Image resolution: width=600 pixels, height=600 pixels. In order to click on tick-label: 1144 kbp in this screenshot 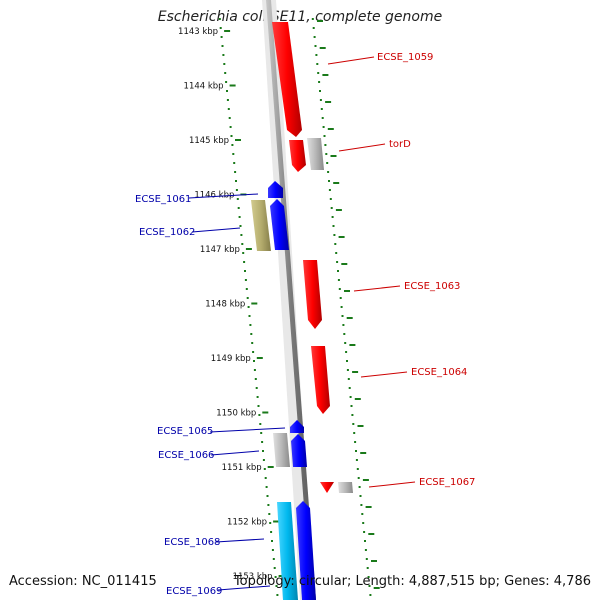, I will do `click(204, 87)`.